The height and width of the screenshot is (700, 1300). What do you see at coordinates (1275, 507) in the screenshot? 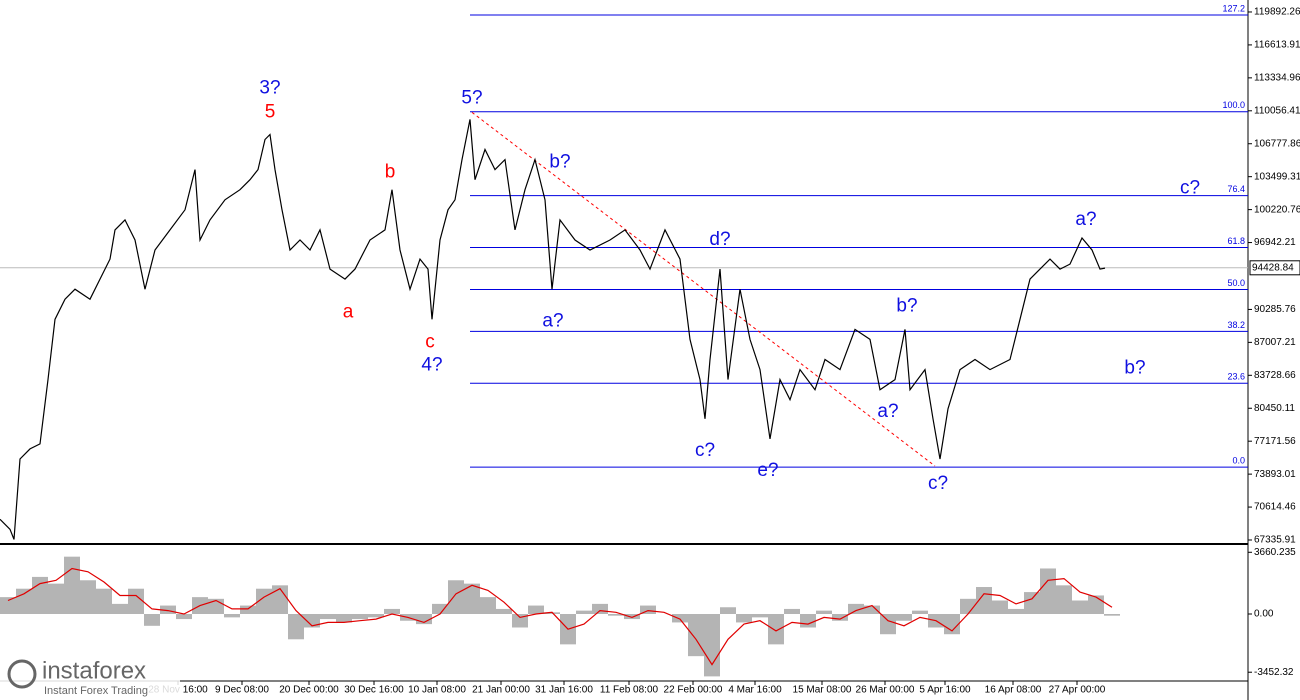
I see `y-tick-label: 70614.46` at bounding box center [1275, 507].